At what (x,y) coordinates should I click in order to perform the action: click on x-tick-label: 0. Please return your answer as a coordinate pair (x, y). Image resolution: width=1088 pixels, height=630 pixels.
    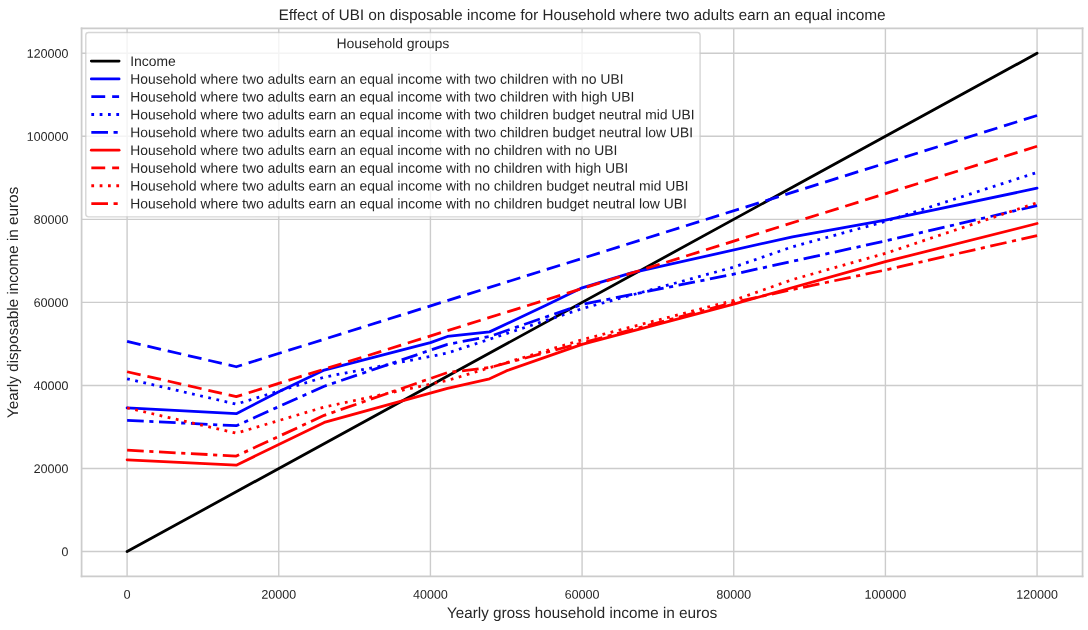
    Looking at the image, I should click on (127, 594).